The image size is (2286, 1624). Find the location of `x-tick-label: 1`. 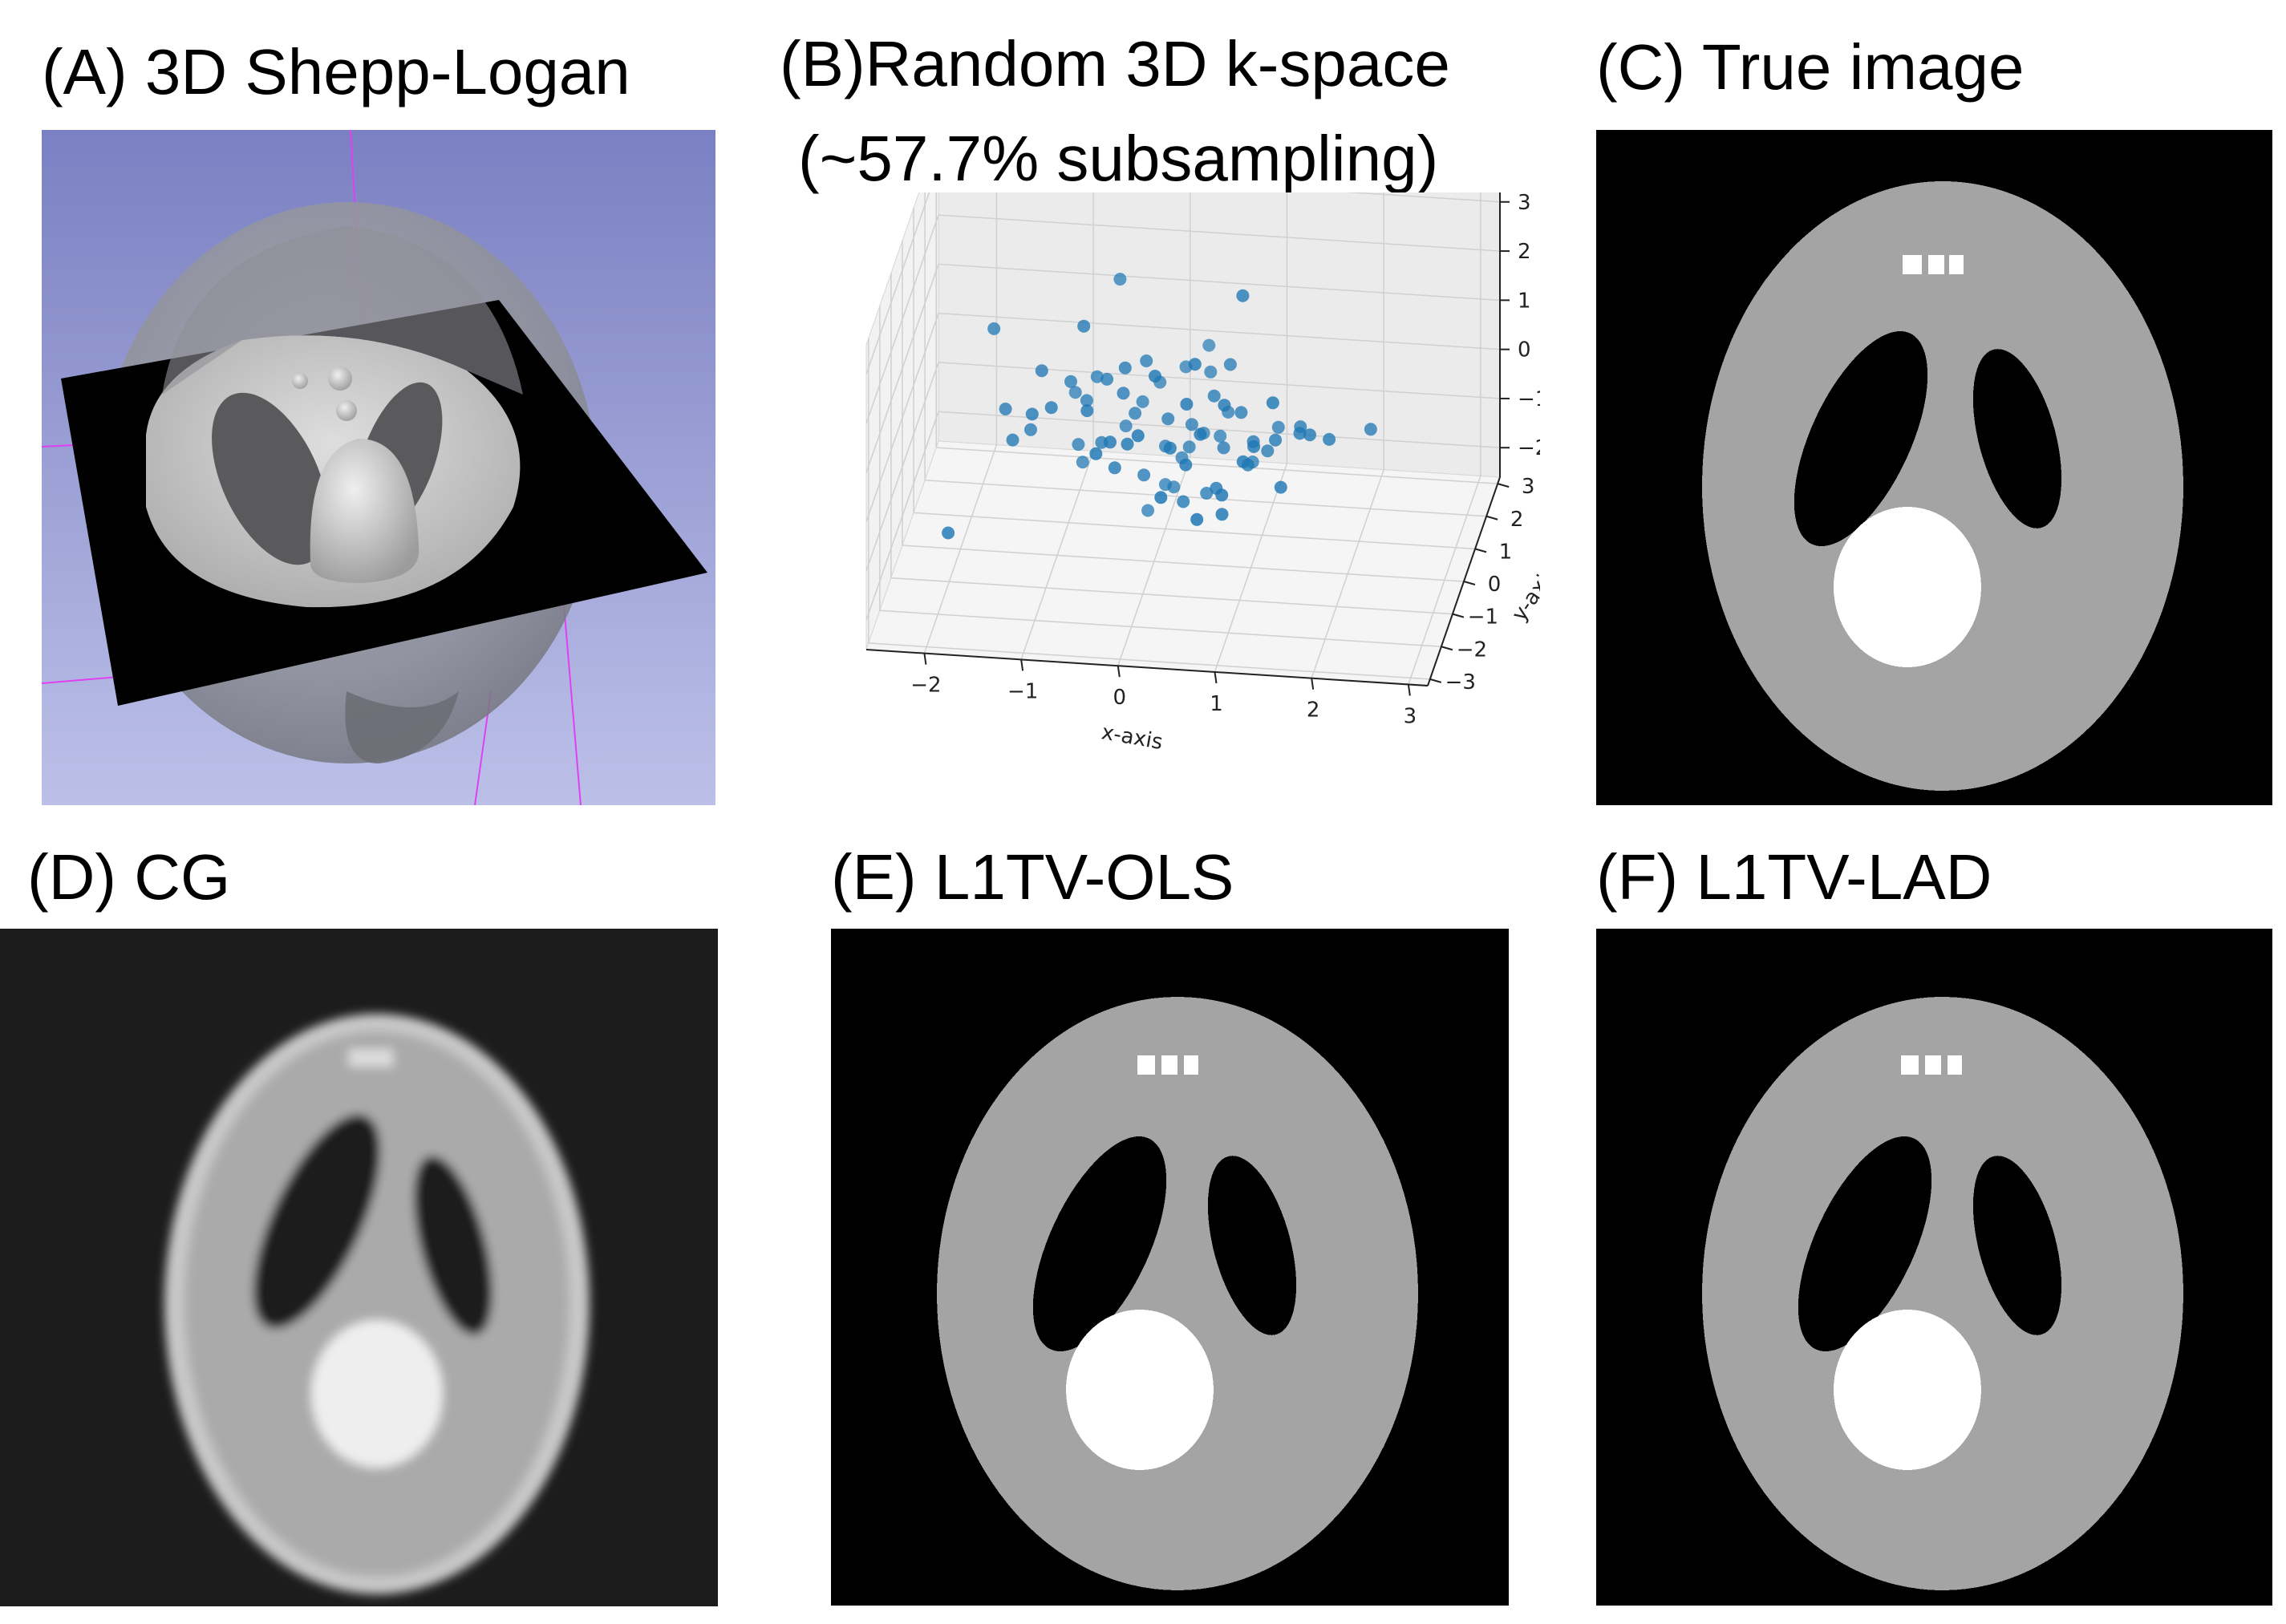

x-tick-label: 1 is located at coordinates (1217, 704).